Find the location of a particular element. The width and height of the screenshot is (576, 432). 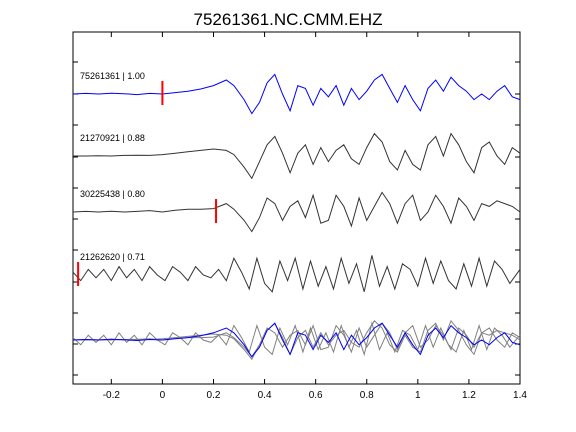

x-tick-label: 0.2 is located at coordinates (214, 395).